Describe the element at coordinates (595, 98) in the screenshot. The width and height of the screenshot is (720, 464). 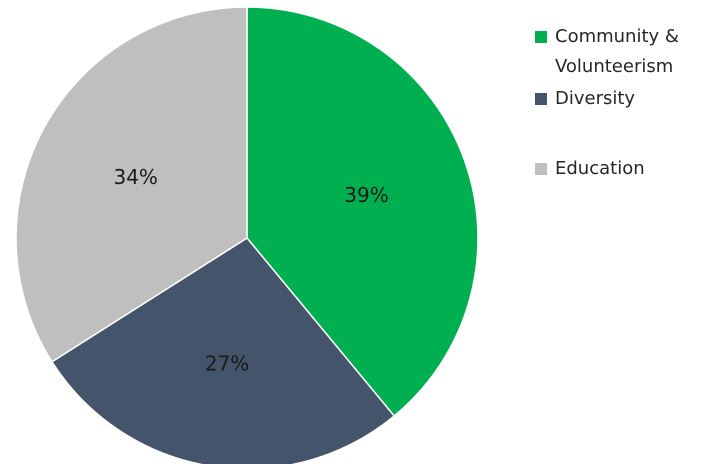
I see `legend-label-diversity: Diversity` at that location.